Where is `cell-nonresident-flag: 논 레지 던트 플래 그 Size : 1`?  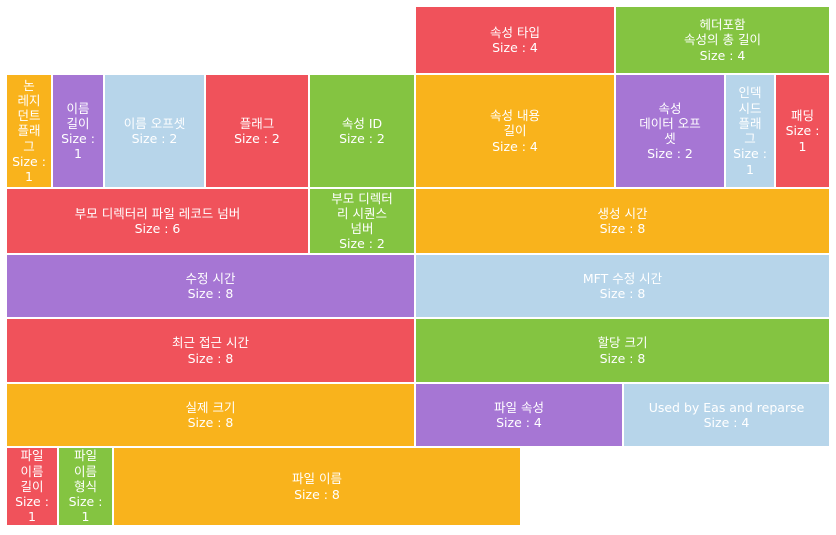 cell-nonresident-flag: 논 레지 던트 플래 그 Size : 1 is located at coordinates (29, 131).